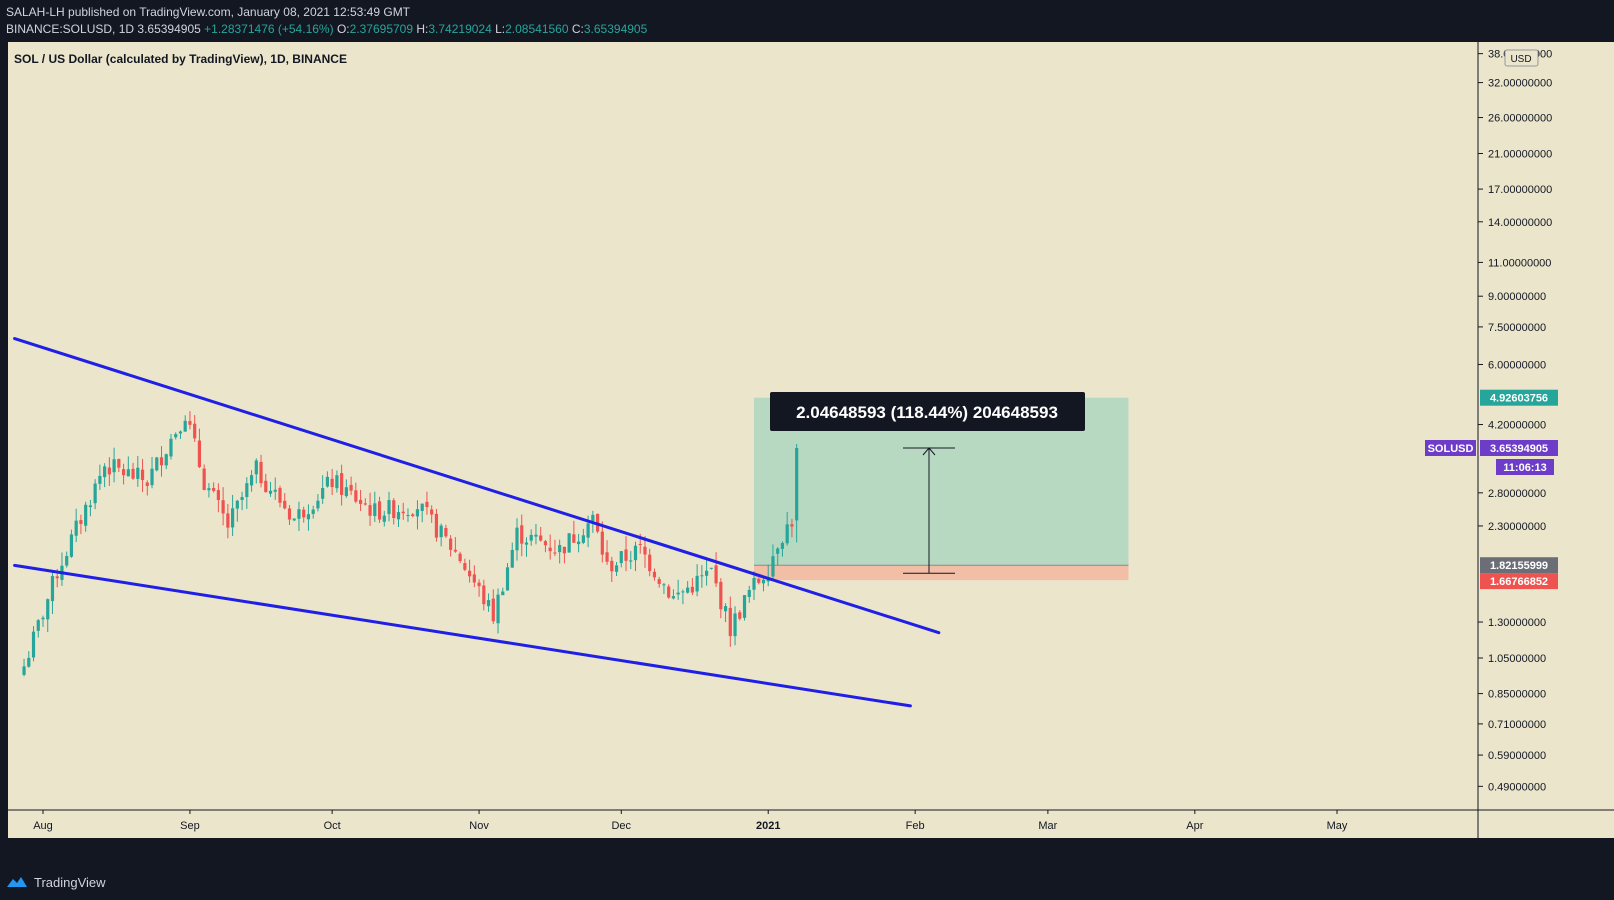 The height and width of the screenshot is (900, 1614). What do you see at coordinates (1525, 467) in the screenshot?
I see `countdown-label-bg` at bounding box center [1525, 467].